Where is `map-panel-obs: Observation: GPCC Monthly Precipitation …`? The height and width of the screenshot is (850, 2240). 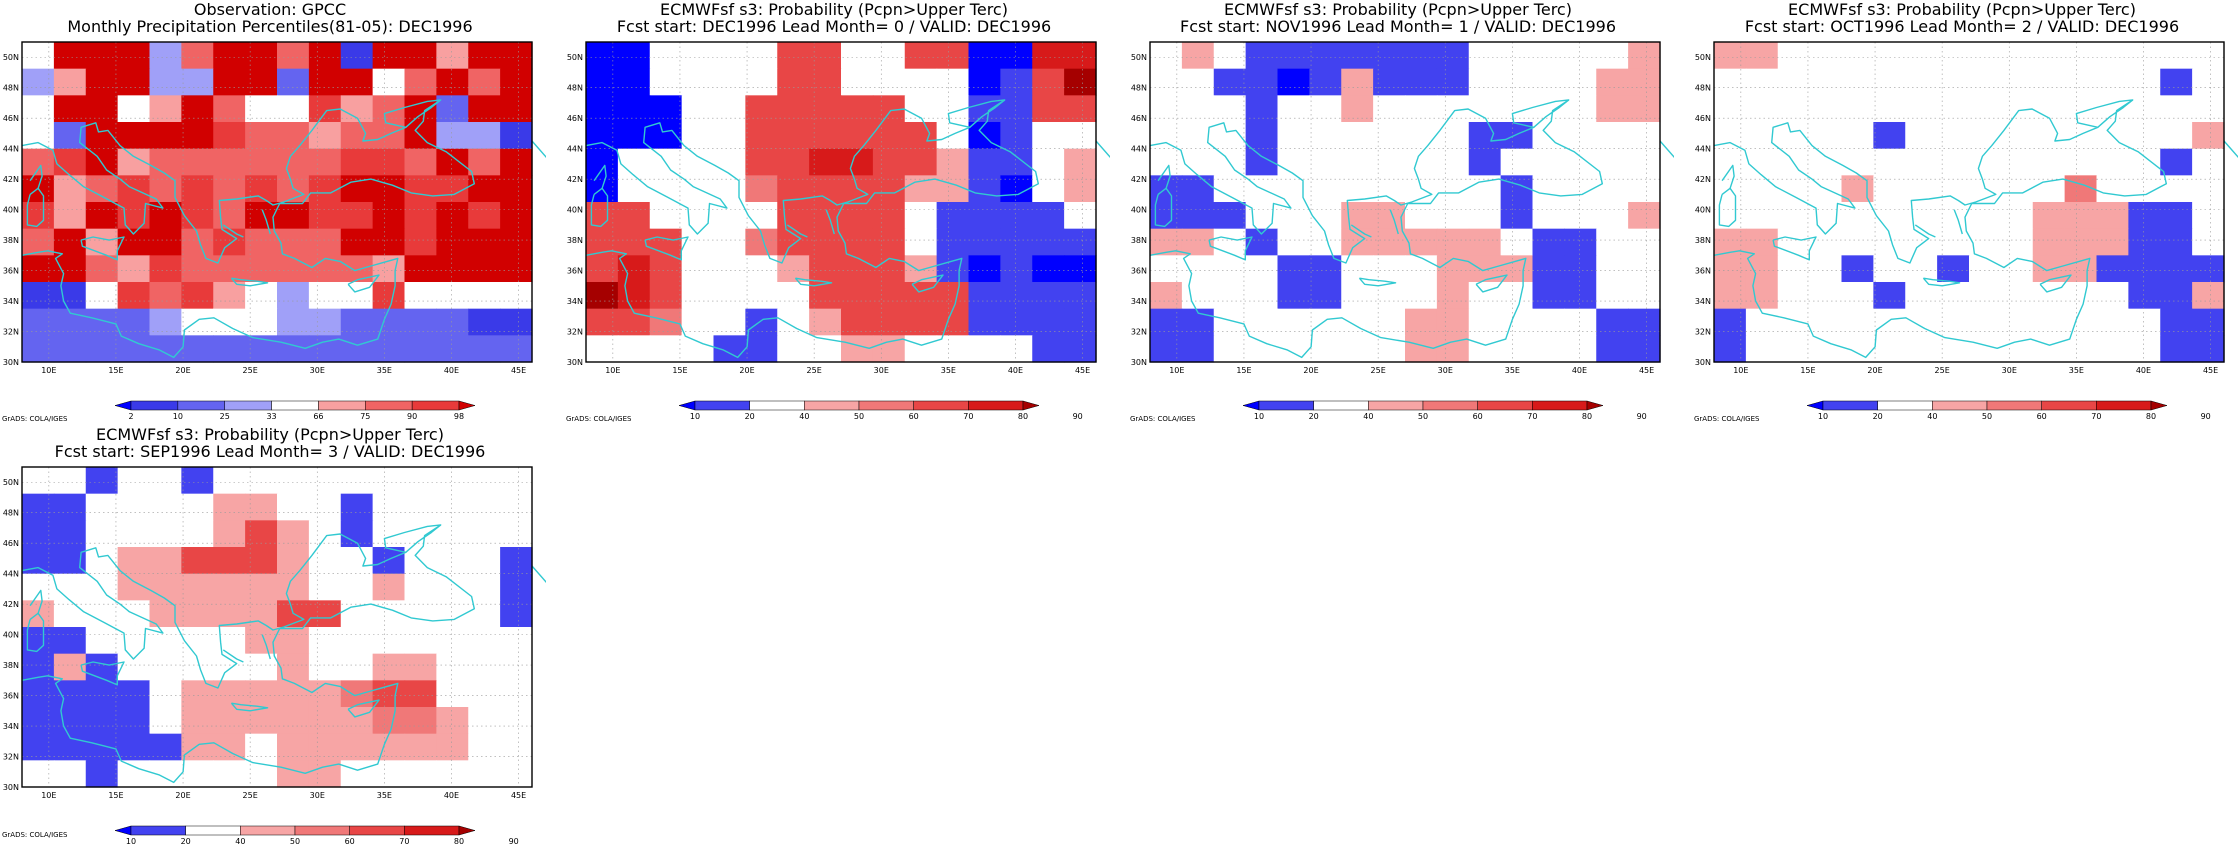 map-panel-obs: Observation: GPCC Monthly Precipitation … is located at coordinates (273, 212).